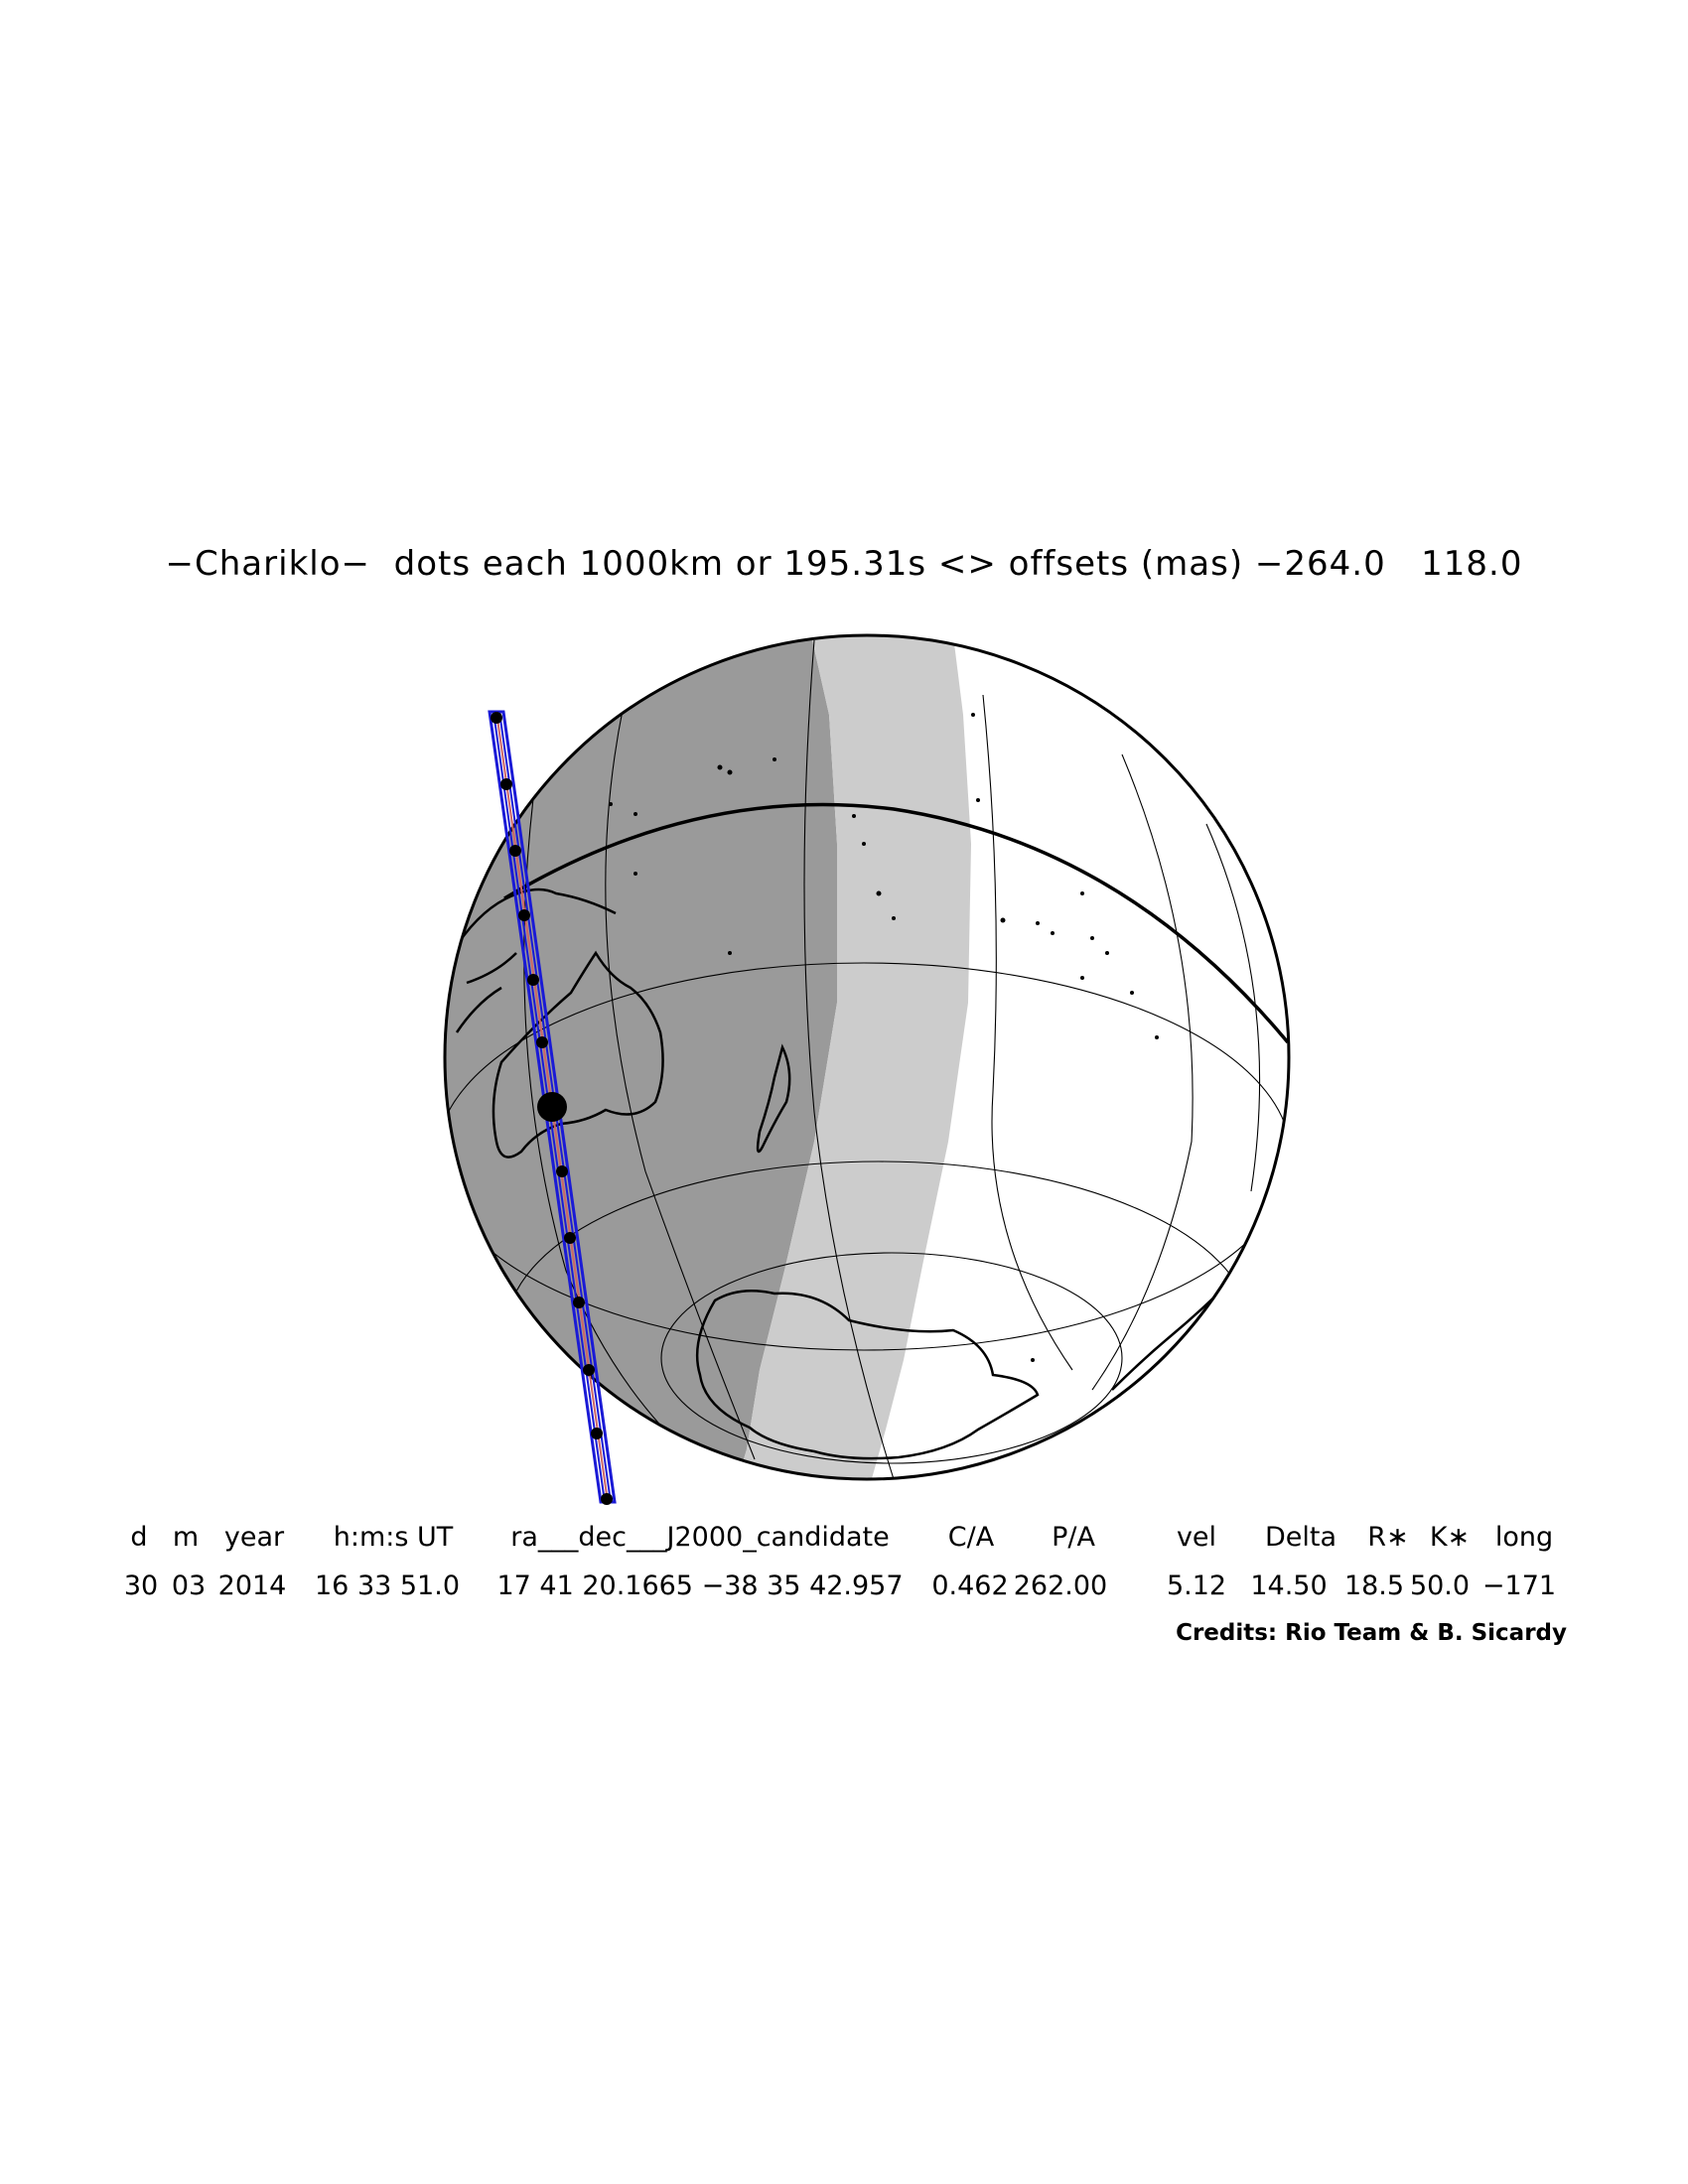 This screenshot has height=2184, width=1688. What do you see at coordinates (700, 1585) in the screenshot?
I see `value-coordinates: 17 41 20.1665 −38 35 42.957` at bounding box center [700, 1585].